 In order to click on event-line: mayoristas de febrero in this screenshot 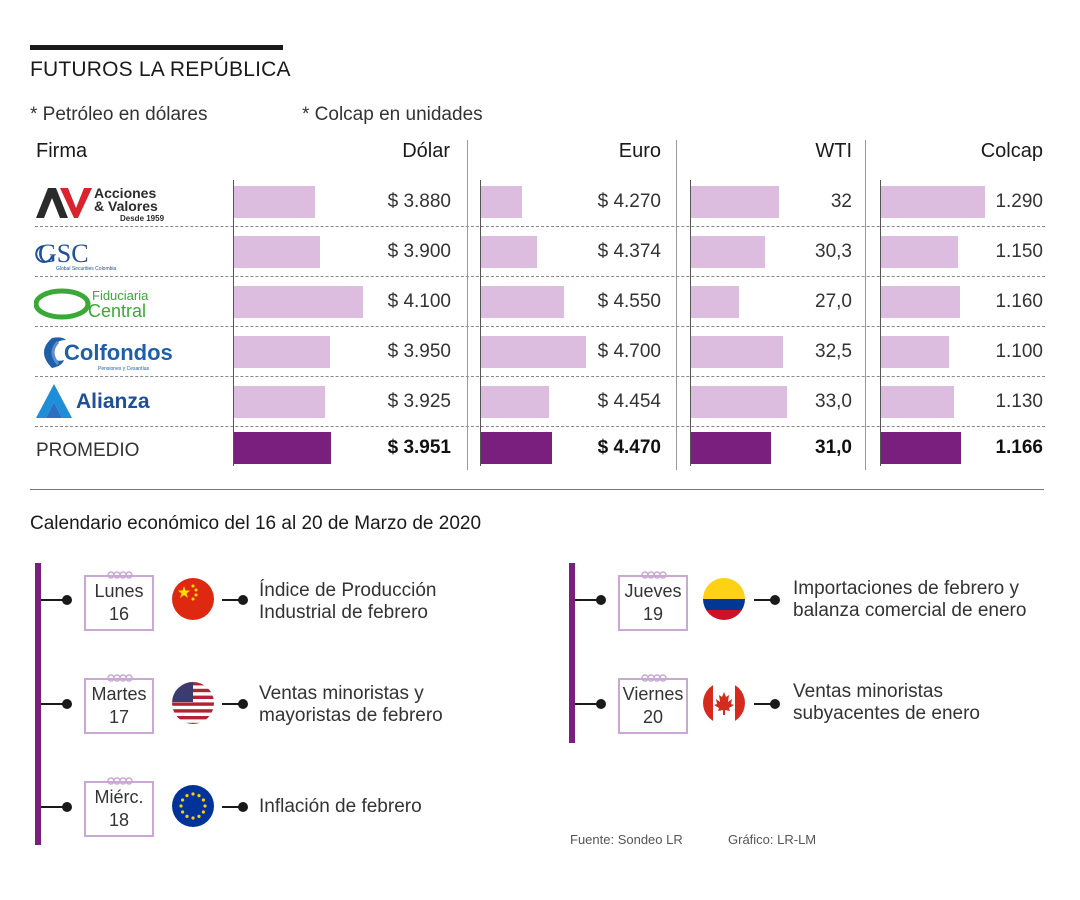, I will do `click(351, 715)`.